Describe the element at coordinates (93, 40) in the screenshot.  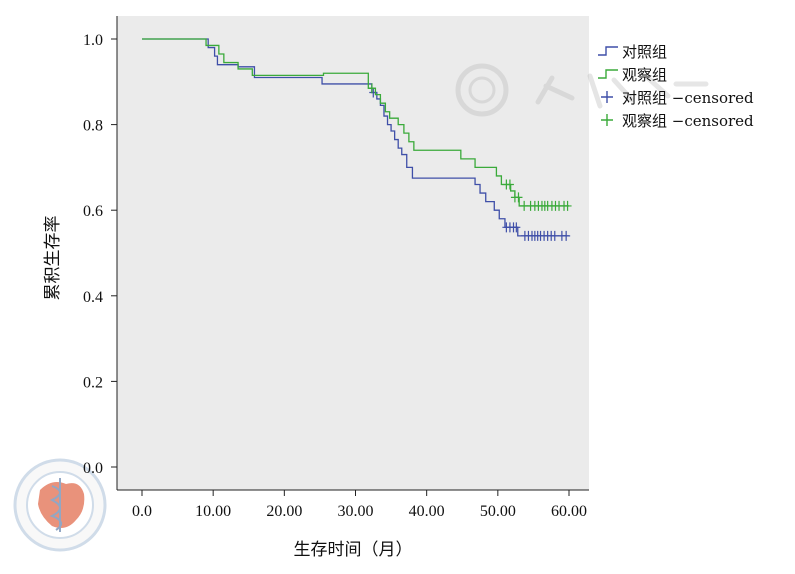
I see `y-tick-label: 1.0` at that location.